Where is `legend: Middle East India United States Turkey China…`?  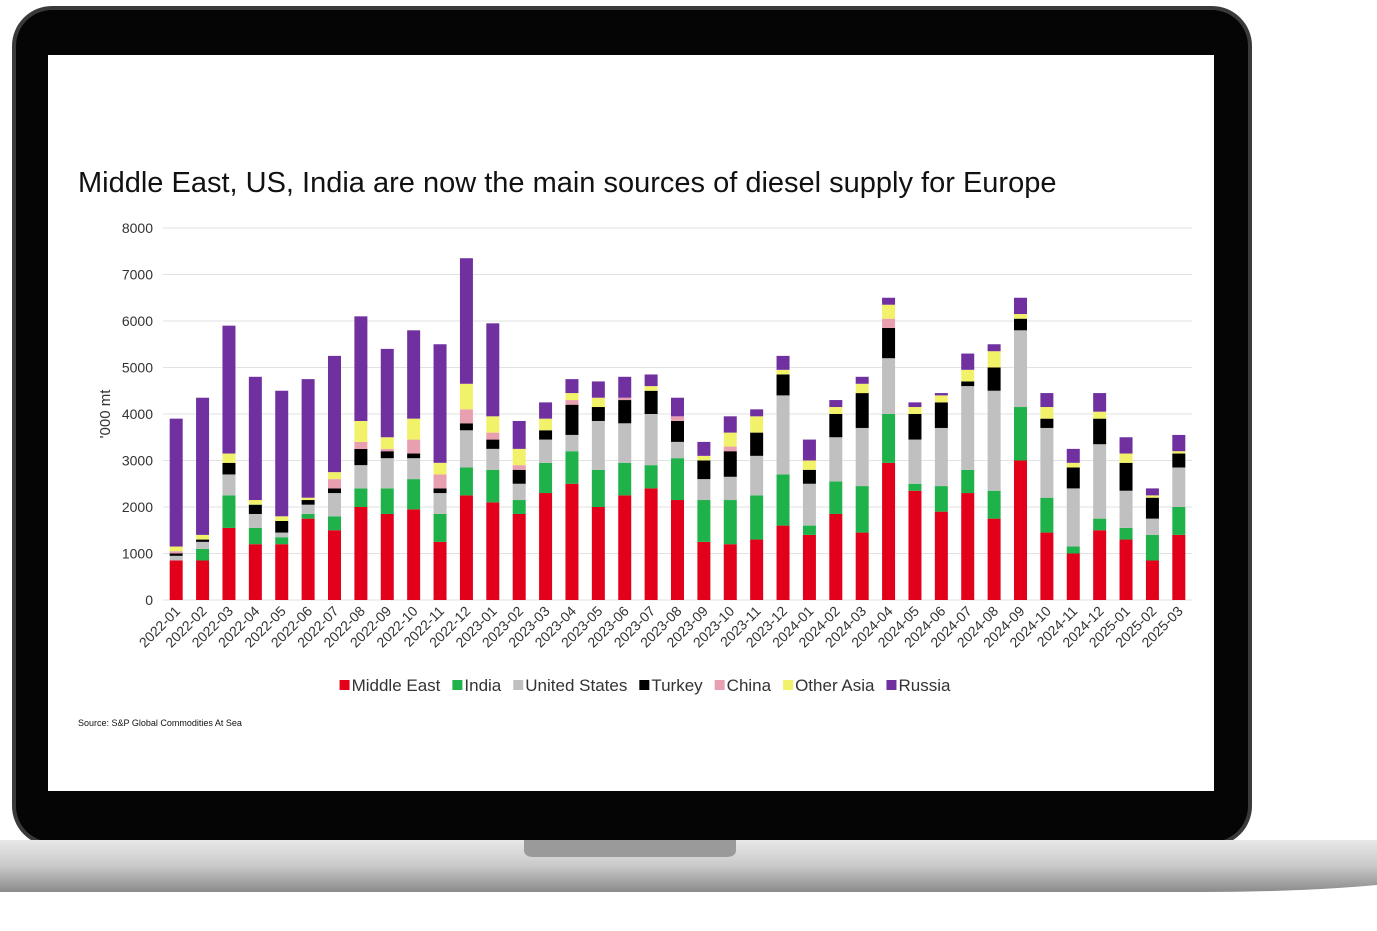
legend: Middle East India United States Turkey China… is located at coordinates (645, 685).